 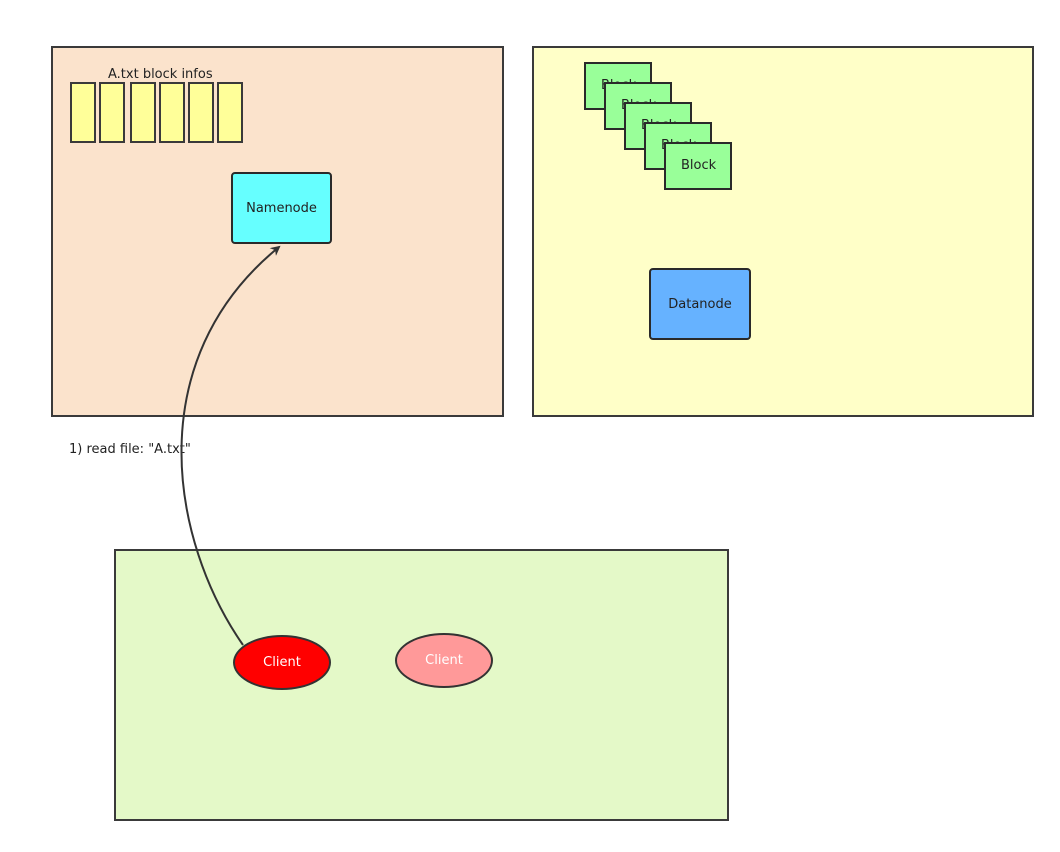 I want to click on client-active-node: Client, so click(x=282, y=662).